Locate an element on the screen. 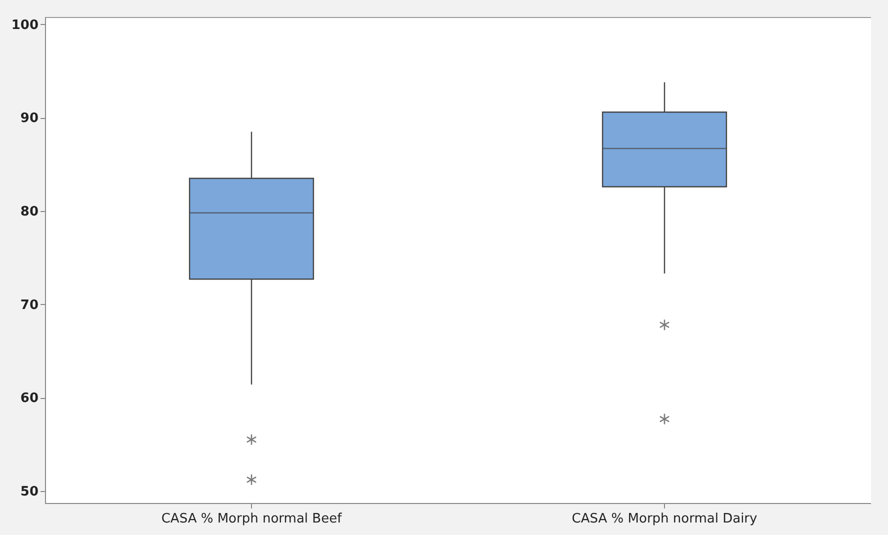  y-tick-label: 60 is located at coordinates (29, 398).